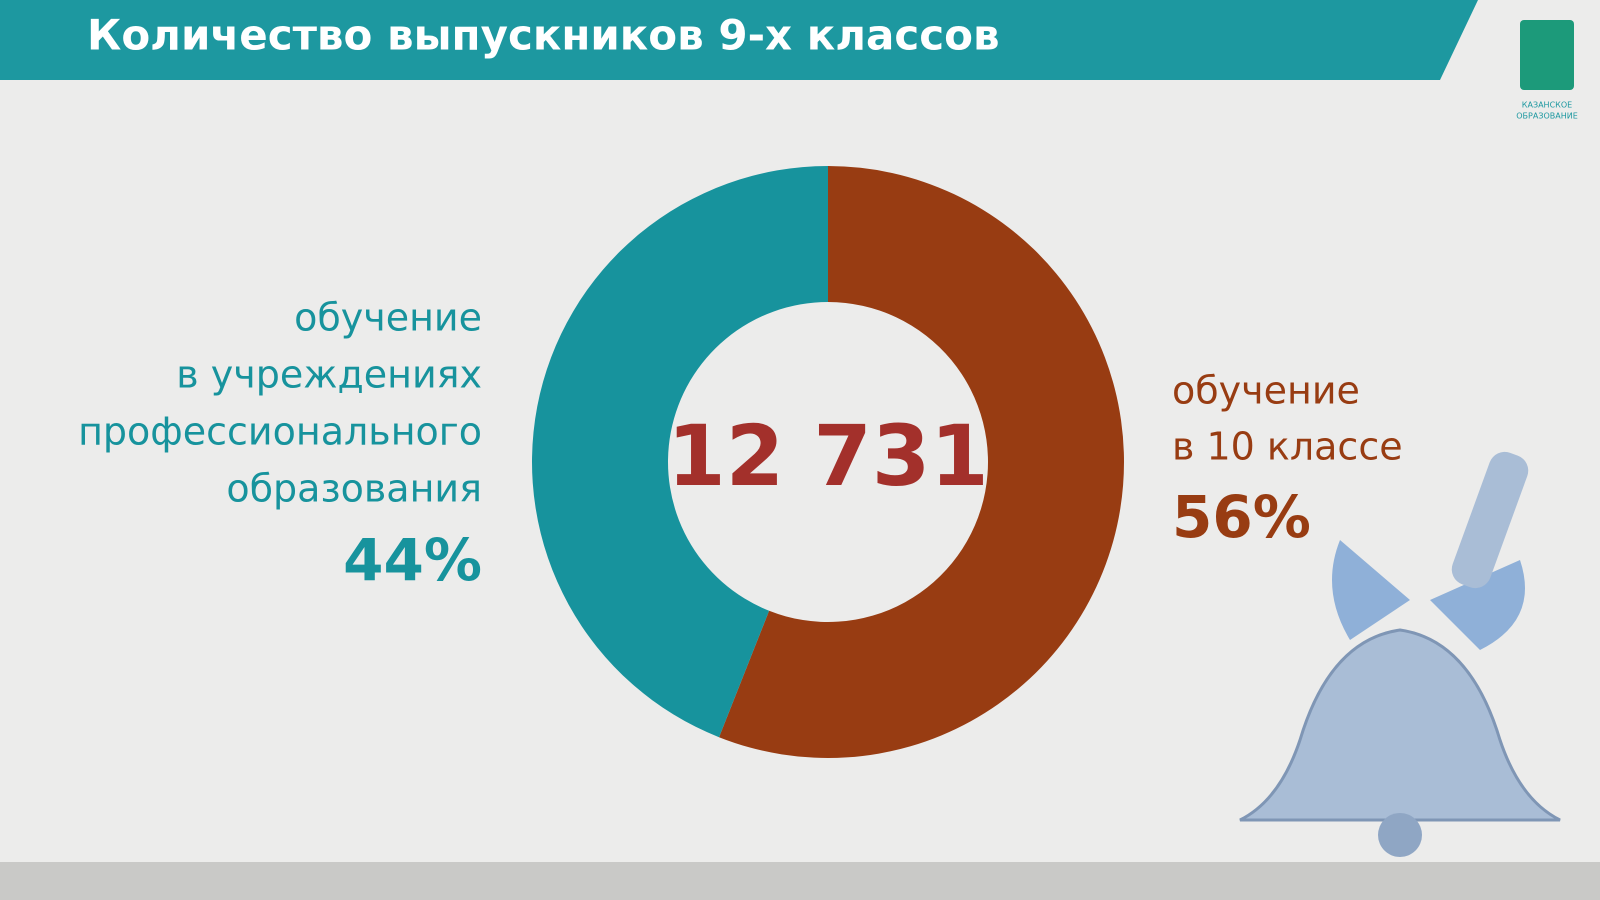 This screenshot has width=1600, height=900. I want to click on logo-text: ОБРАЗОВАНИЕ, so click(1547, 116).